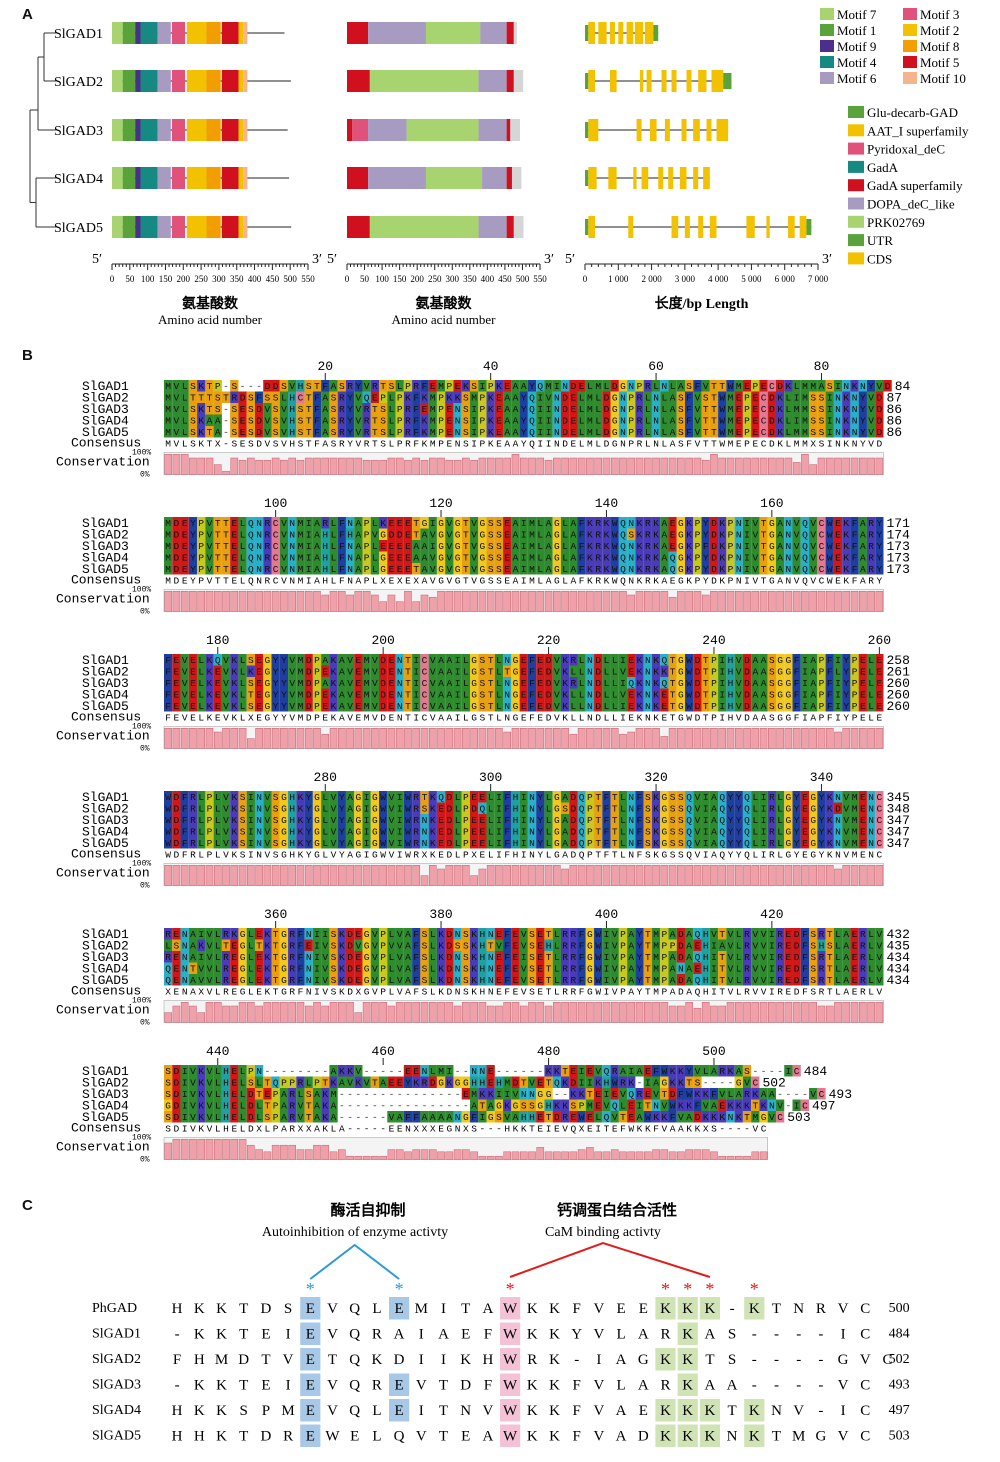  Describe the element at coordinates (237, 279) in the screenshot. I see `motif-tick-label: 350` at that location.